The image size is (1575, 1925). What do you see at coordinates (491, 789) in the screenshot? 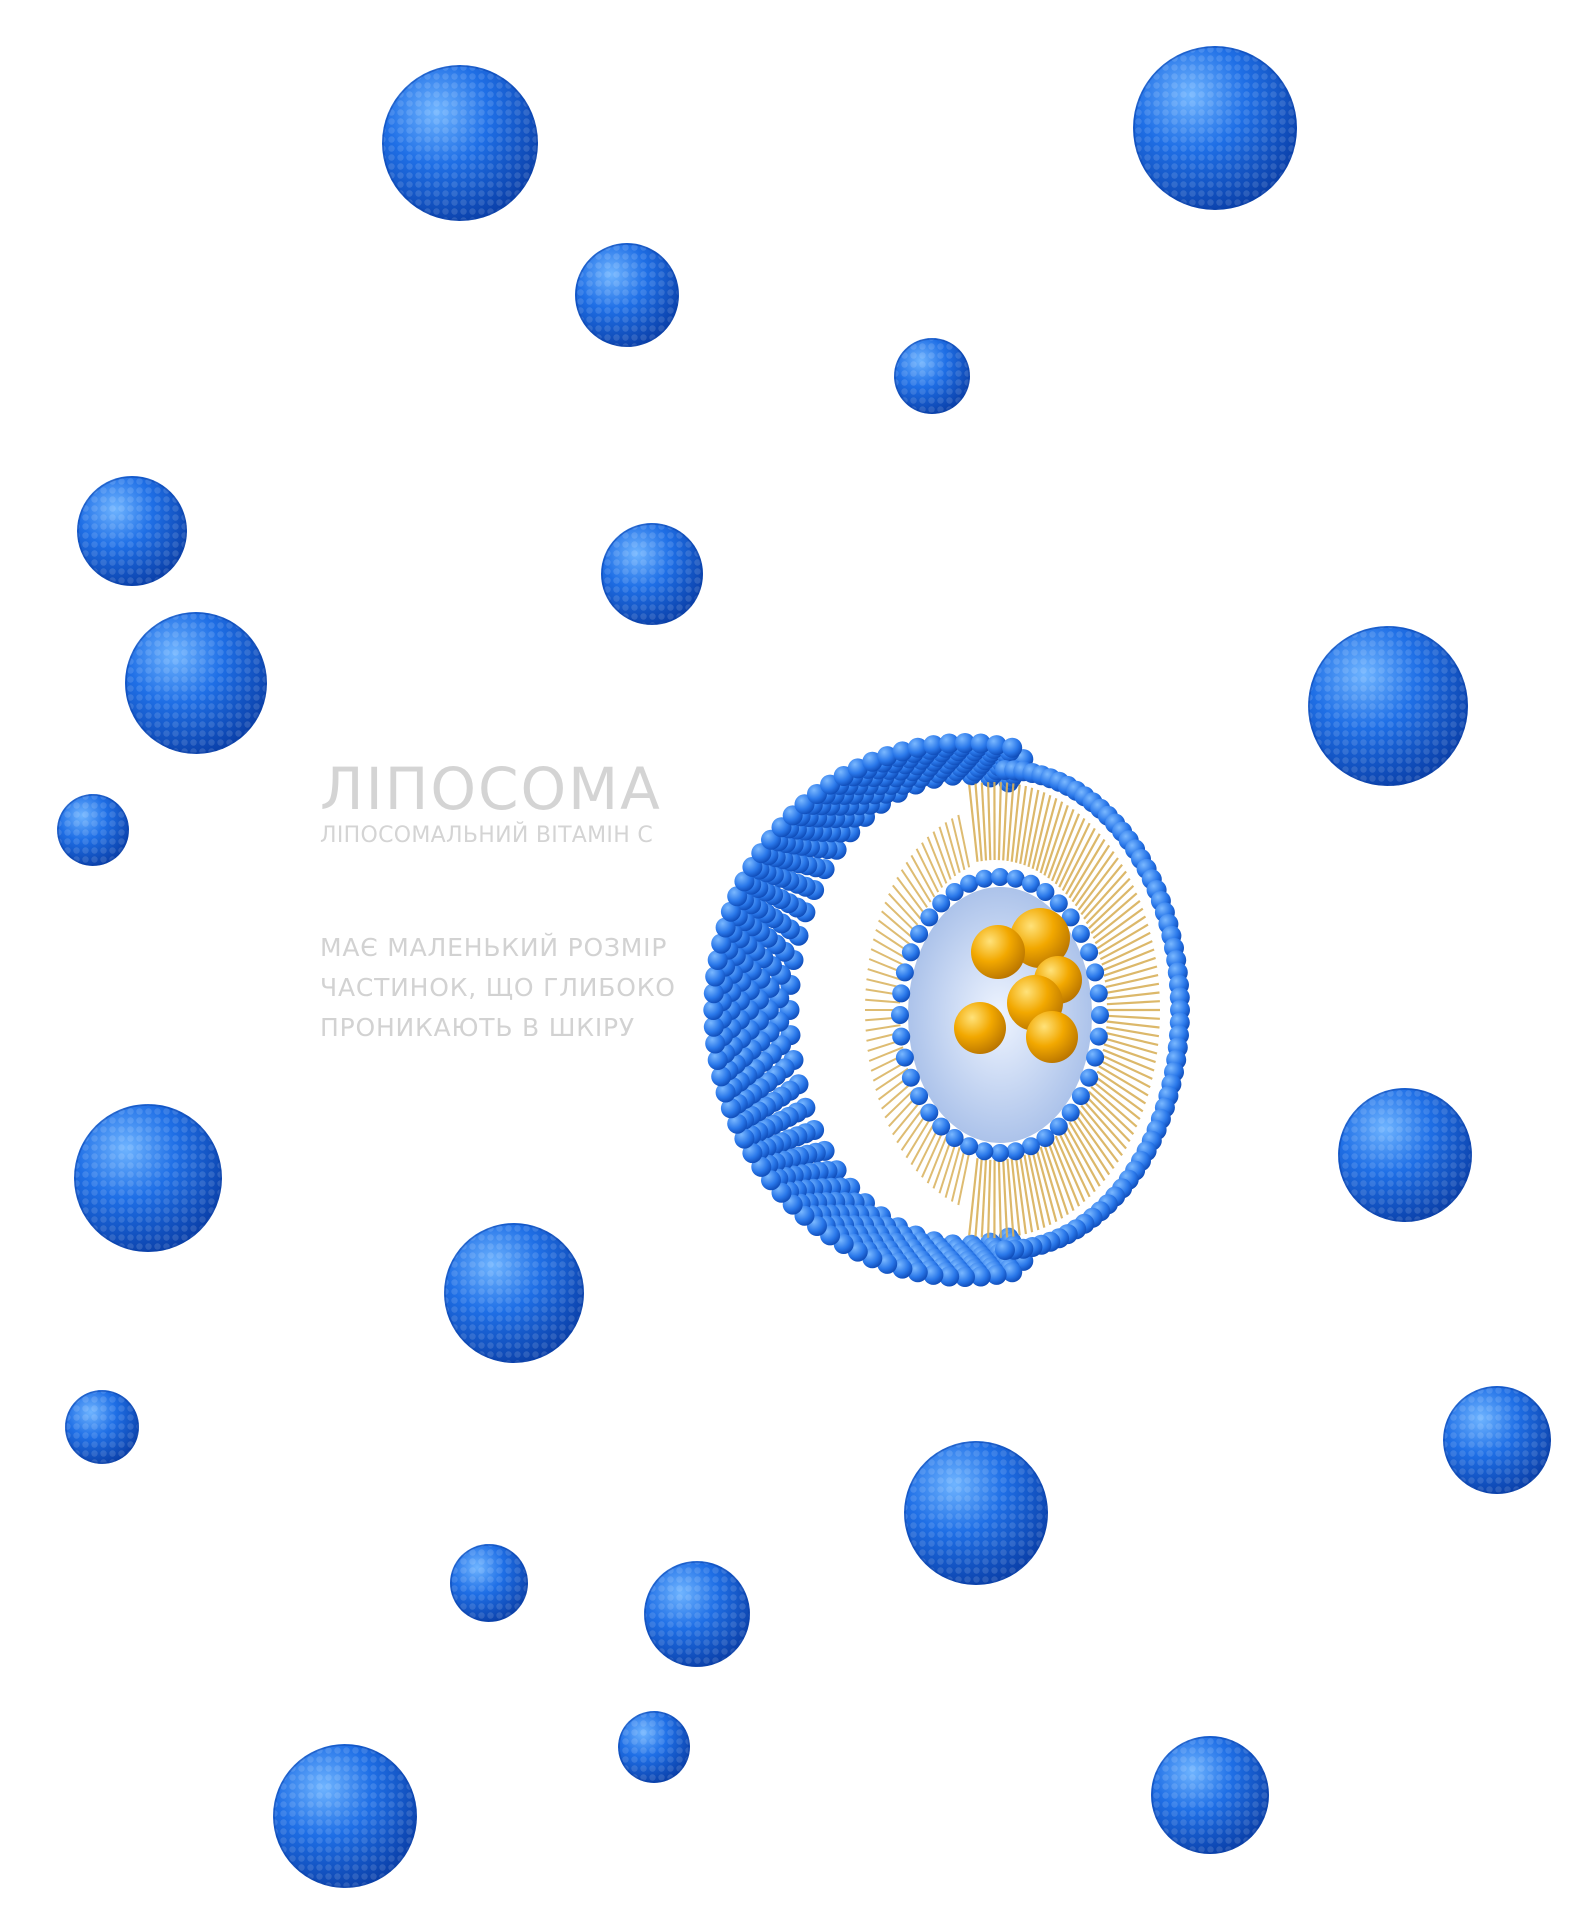
I see `page-title: ЛІПОСОМА` at bounding box center [491, 789].